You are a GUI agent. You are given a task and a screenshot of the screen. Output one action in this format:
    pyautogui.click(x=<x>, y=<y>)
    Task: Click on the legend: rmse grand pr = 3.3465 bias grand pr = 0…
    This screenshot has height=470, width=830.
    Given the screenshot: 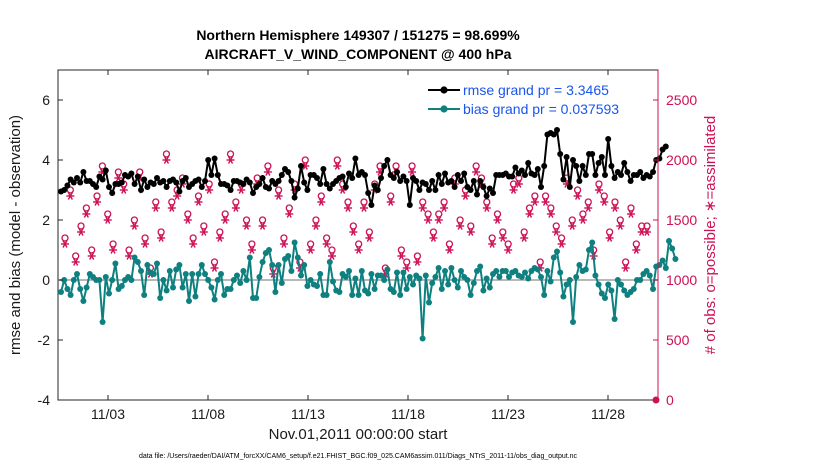 What is the action you would take?
    pyautogui.click(x=523, y=99)
    